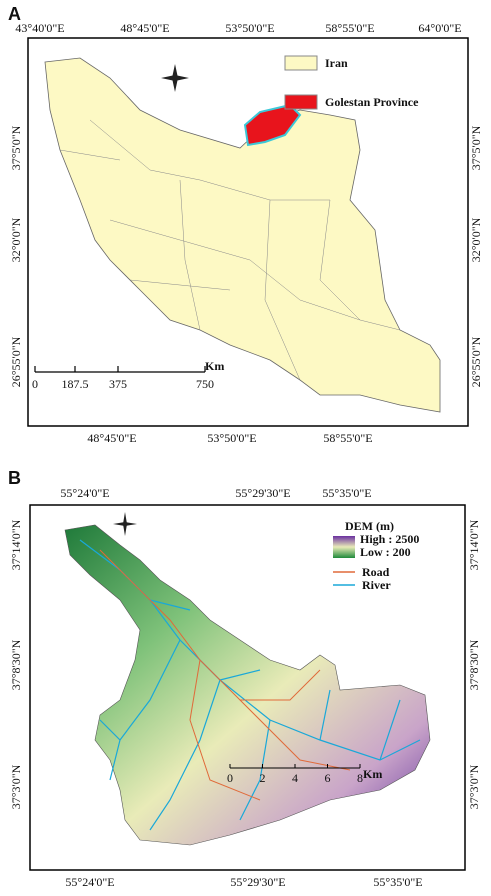  Describe the element at coordinates (272, 125) in the screenshot. I see `golestan` at that location.